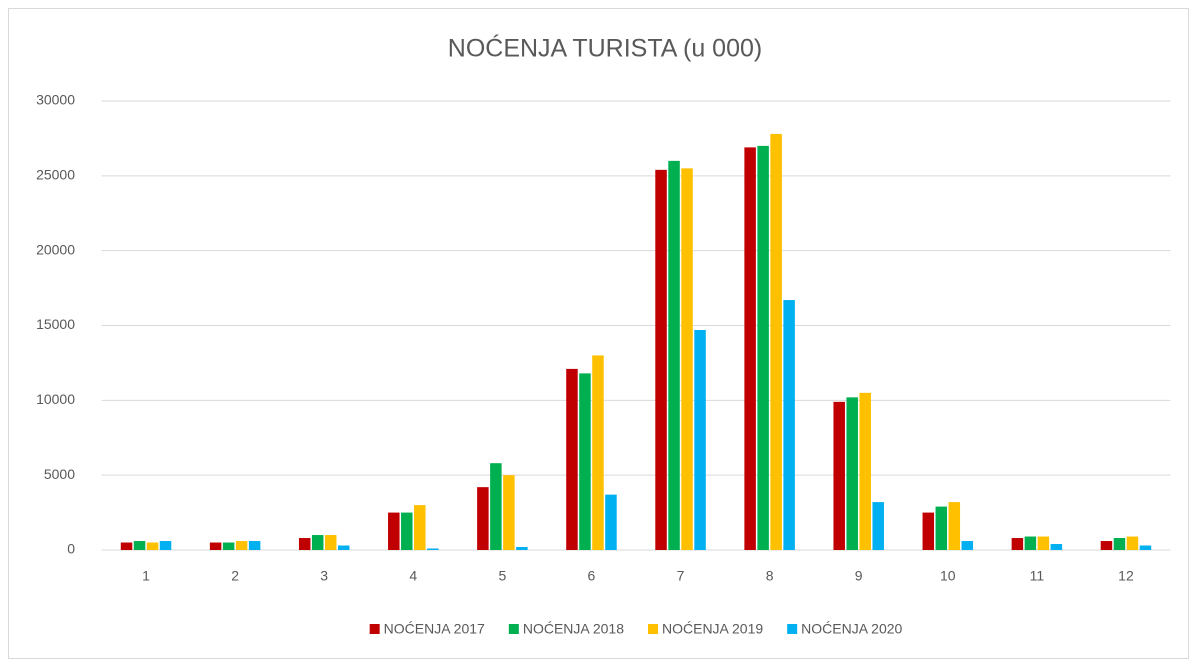 Image resolution: width=1196 pixels, height=671 pixels. I want to click on x-tick-label: 3, so click(324, 576).